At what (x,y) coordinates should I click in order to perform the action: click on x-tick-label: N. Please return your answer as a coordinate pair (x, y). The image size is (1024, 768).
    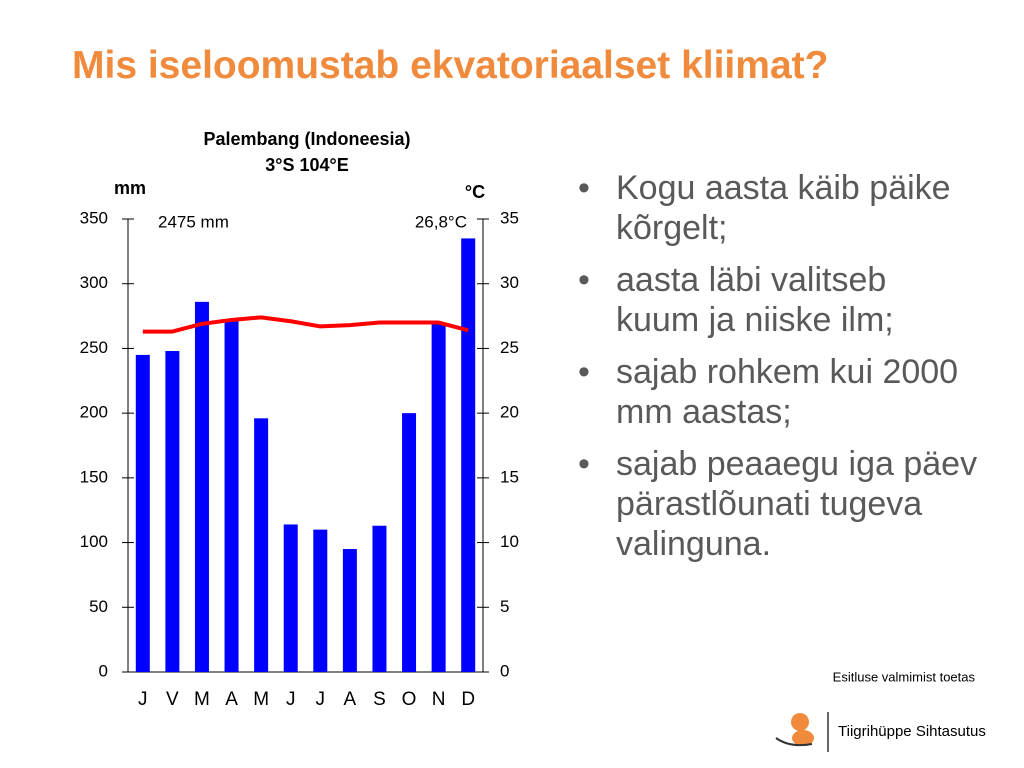
    Looking at the image, I should click on (439, 699).